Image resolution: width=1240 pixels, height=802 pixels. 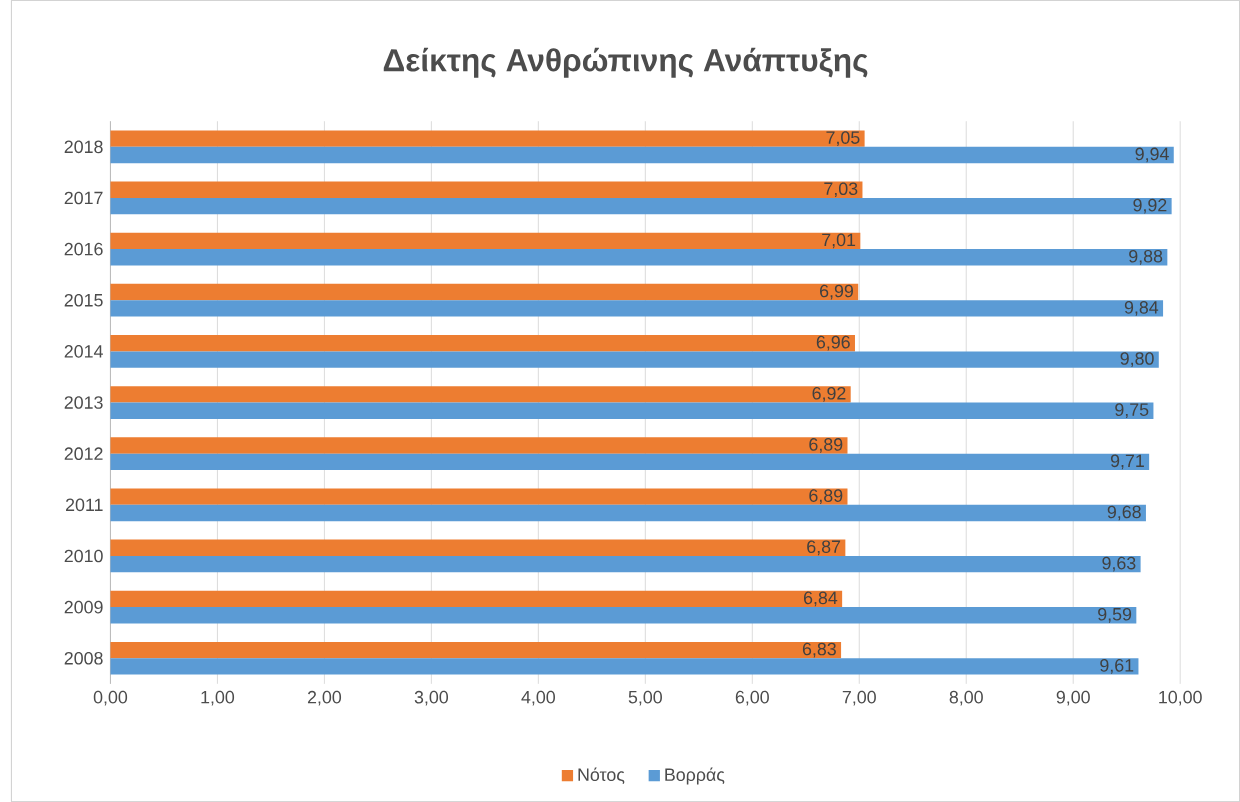 I want to click on x-tick-label: 1,00, so click(x=218, y=698).